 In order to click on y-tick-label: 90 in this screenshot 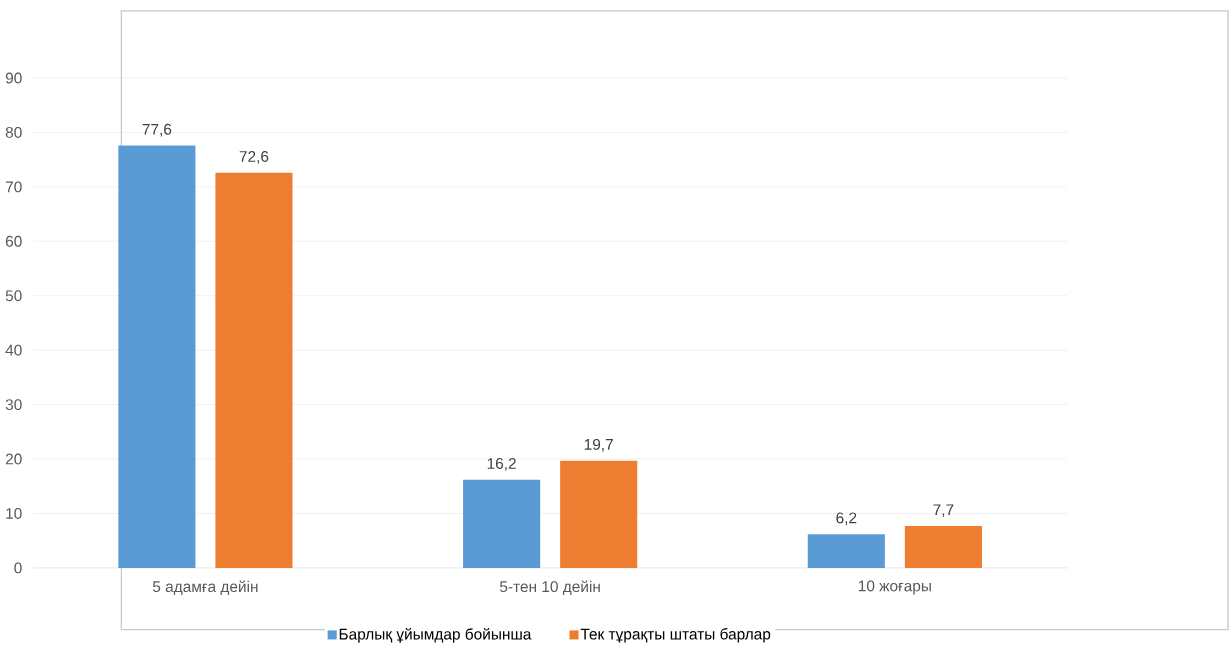, I will do `click(13, 78)`.